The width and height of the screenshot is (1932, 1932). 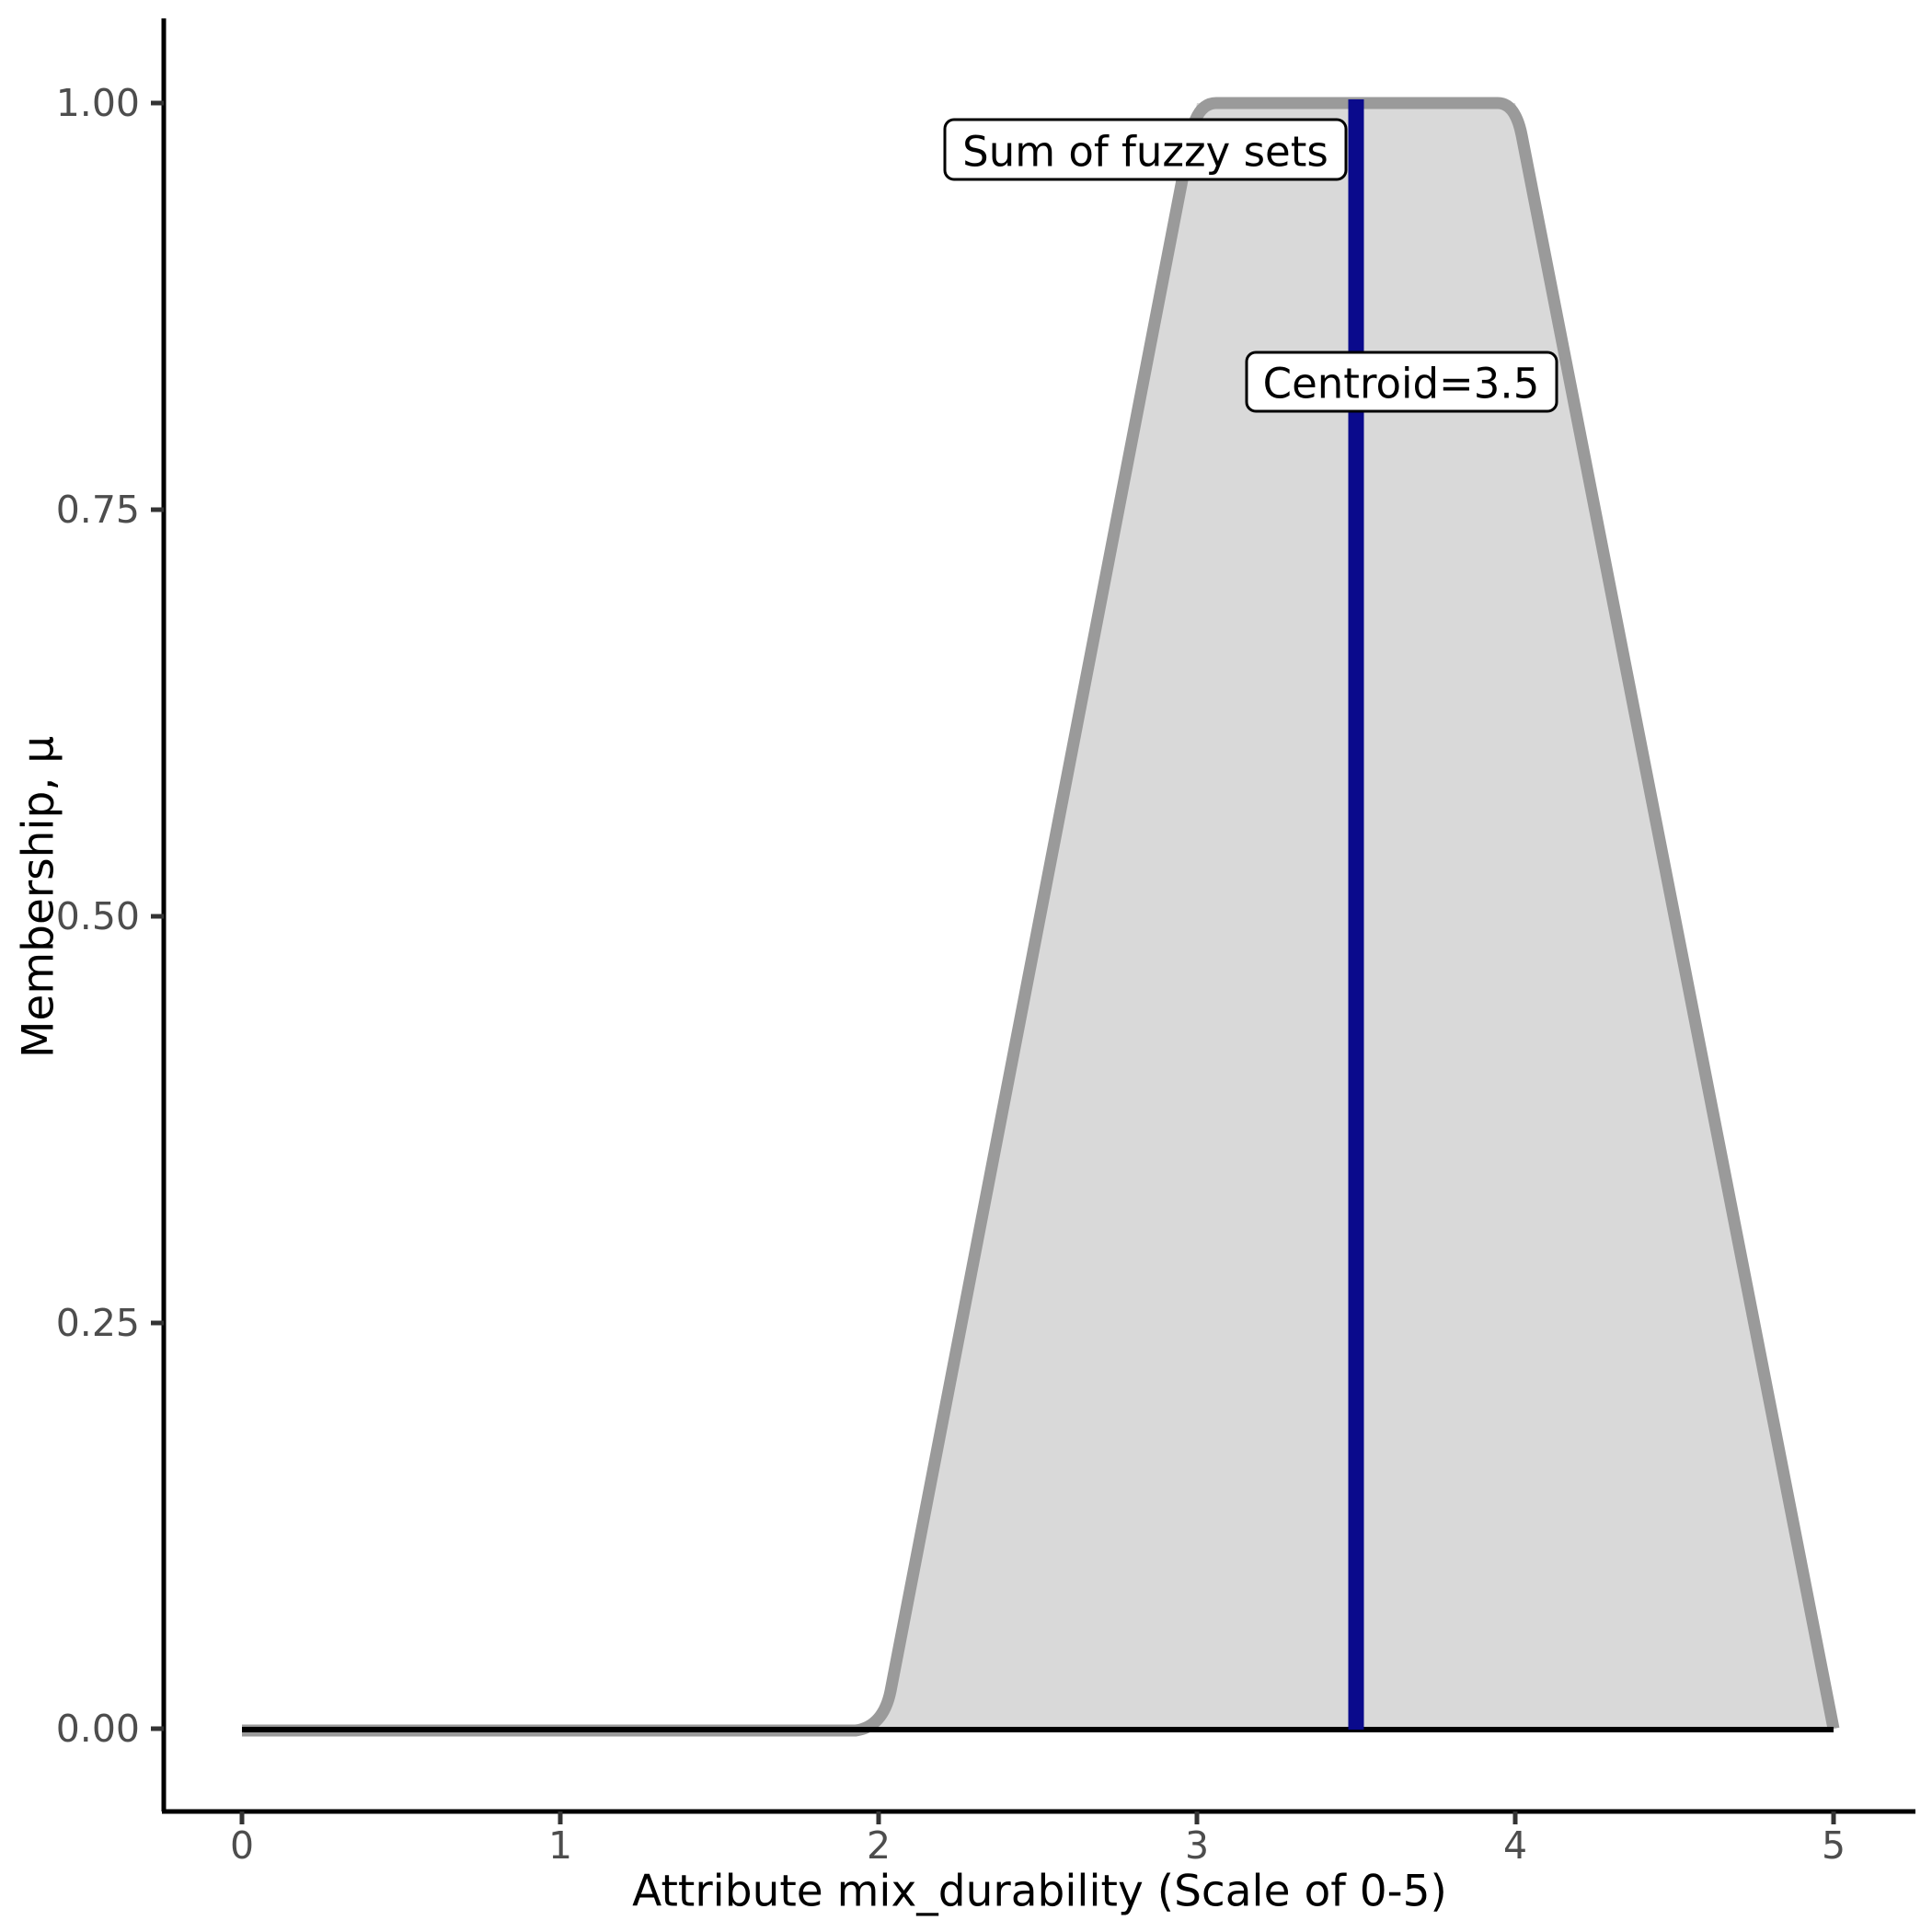 I want to click on x-tick-label-2: 2, so click(x=879, y=1845).